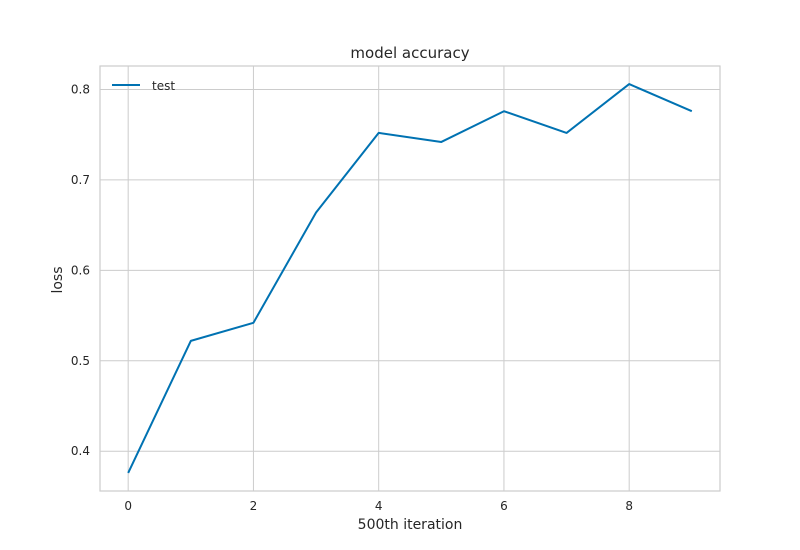 The width and height of the screenshot is (800, 550). What do you see at coordinates (410, 525) in the screenshot?
I see `x-axis-title: 500th iteration` at bounding box center [410, 525].